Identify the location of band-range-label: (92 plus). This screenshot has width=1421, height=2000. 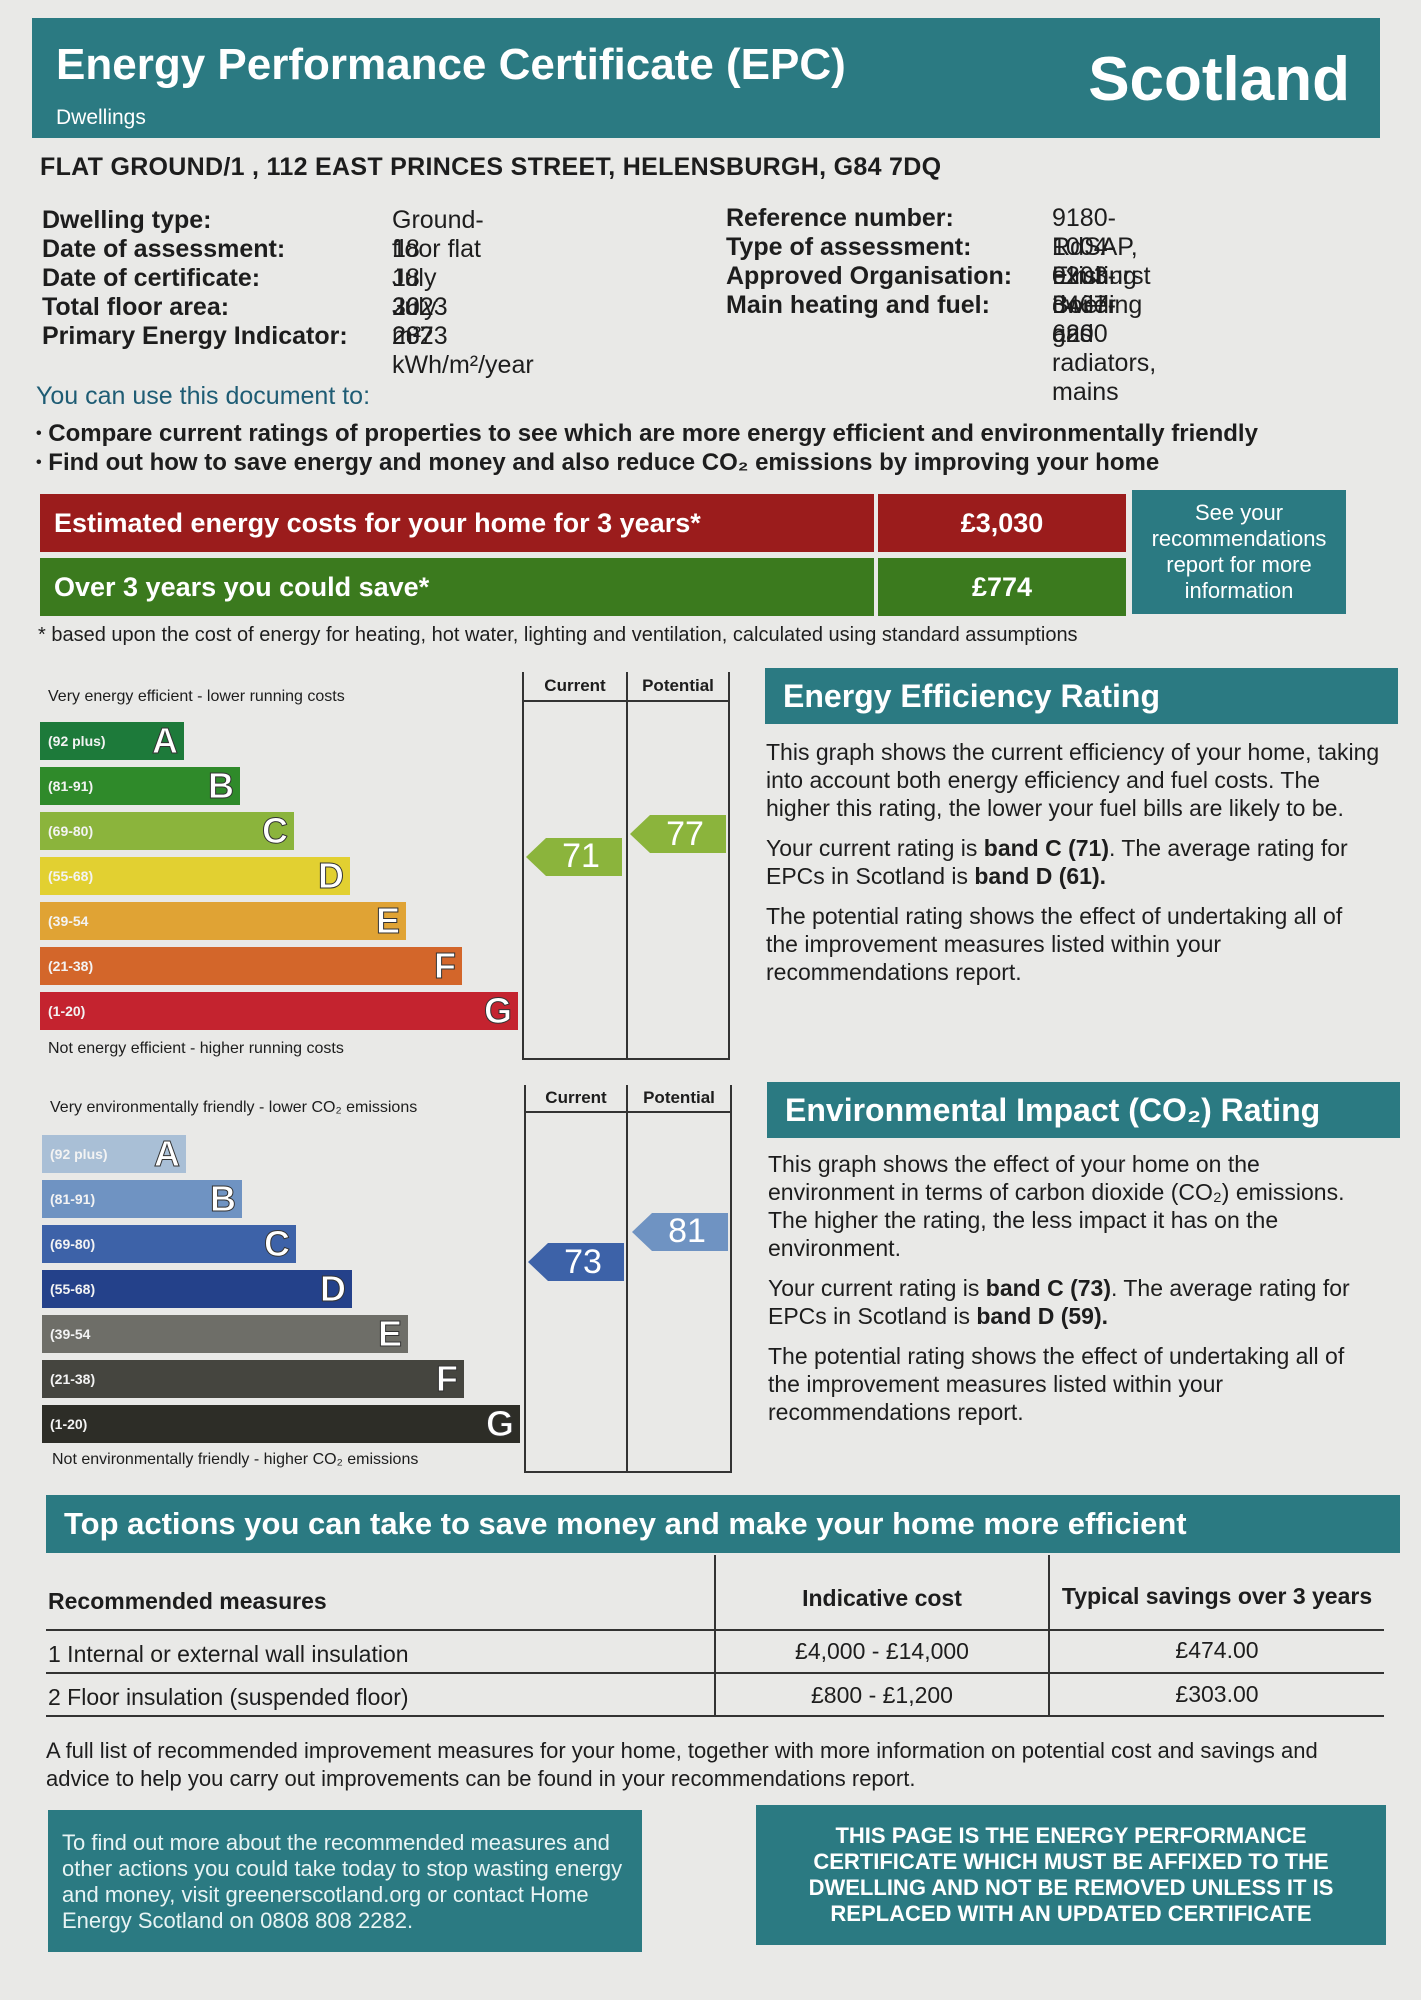
(79, 1154).